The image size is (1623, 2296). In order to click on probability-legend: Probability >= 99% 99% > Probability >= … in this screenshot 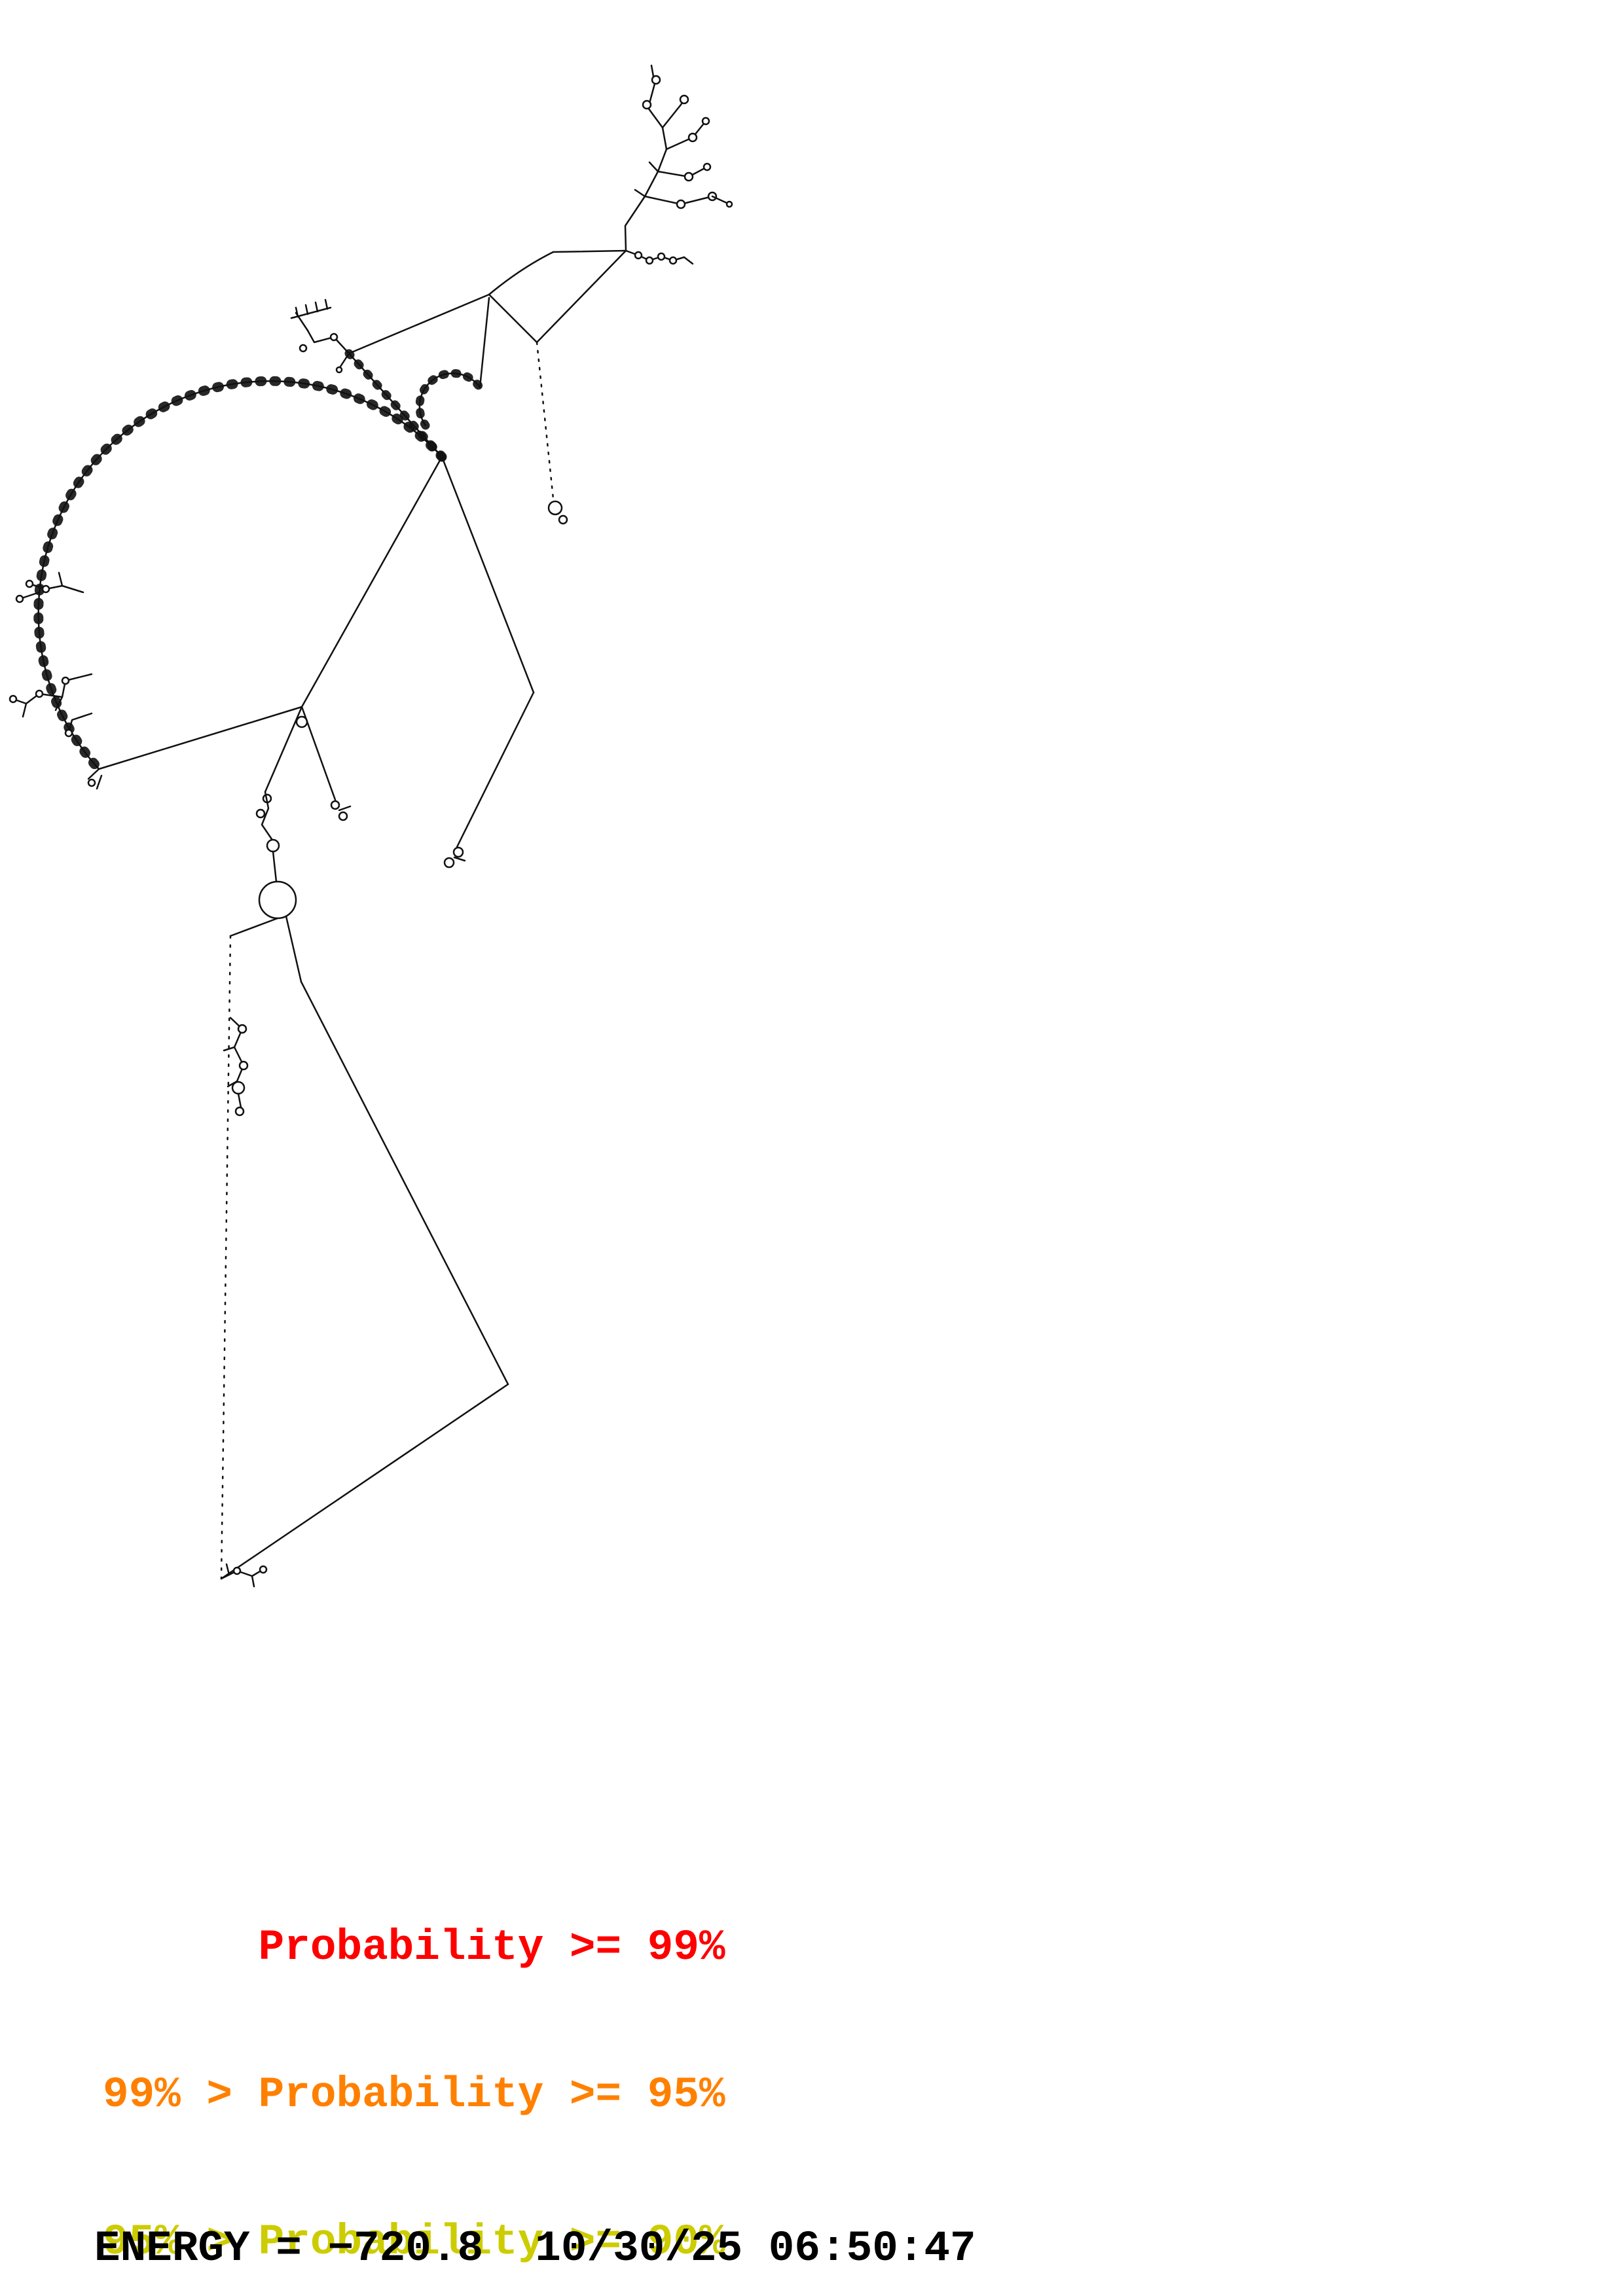, I will do `click(414, 2060)`.